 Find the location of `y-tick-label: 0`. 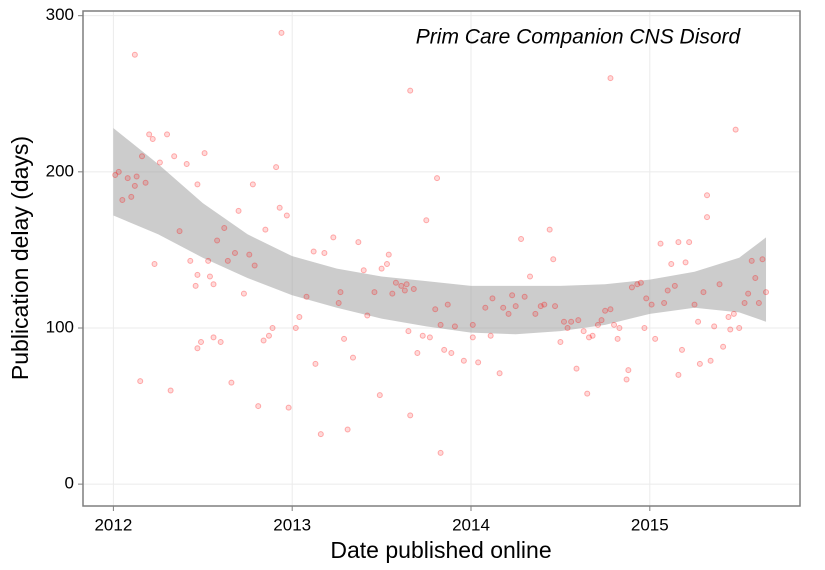

y-tick-label: 0 is located at coordinates (69, 483).